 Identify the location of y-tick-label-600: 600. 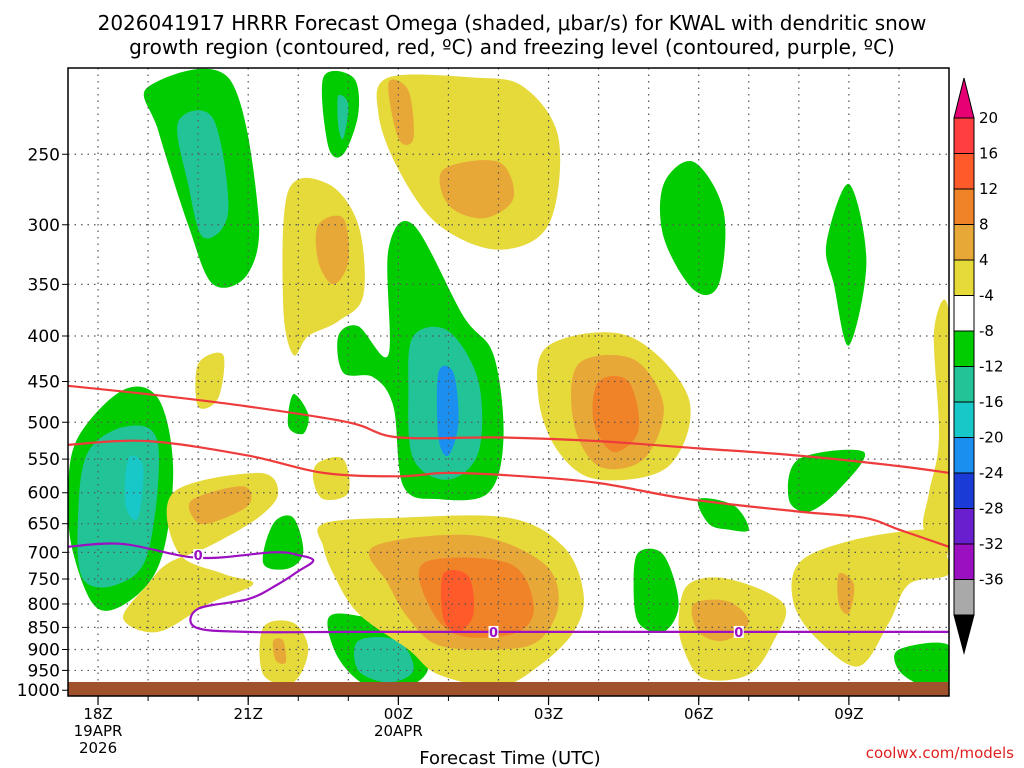
(44, 494).